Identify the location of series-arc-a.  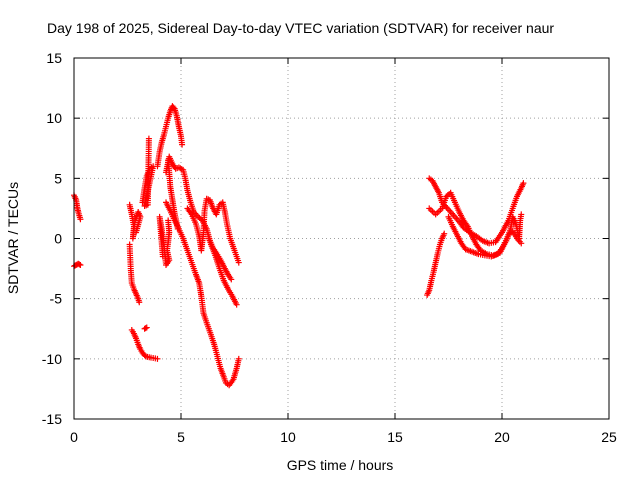
(77, 207).